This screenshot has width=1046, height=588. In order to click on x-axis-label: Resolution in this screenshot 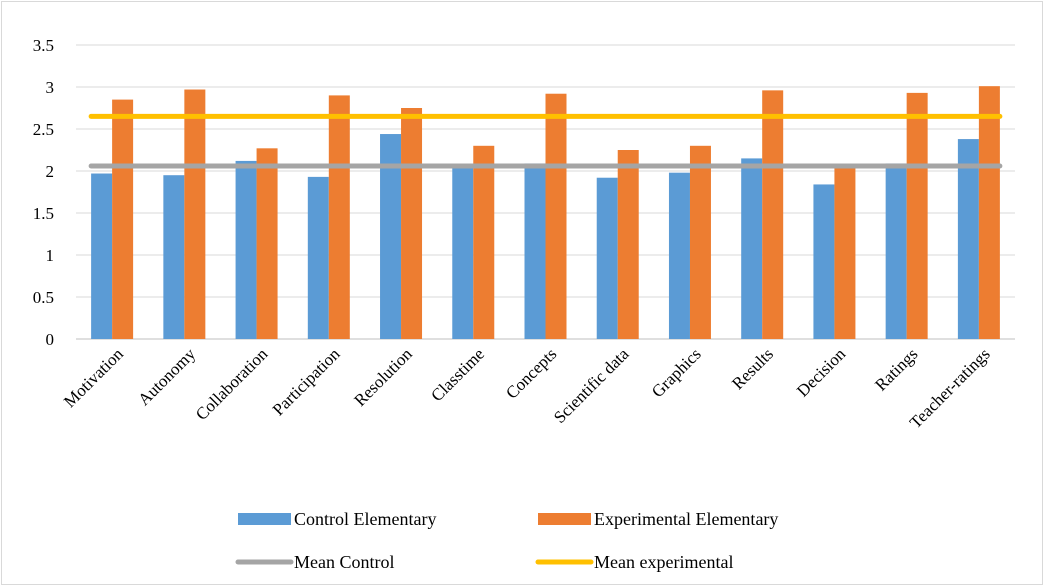, I will do `click(383, 377)`.